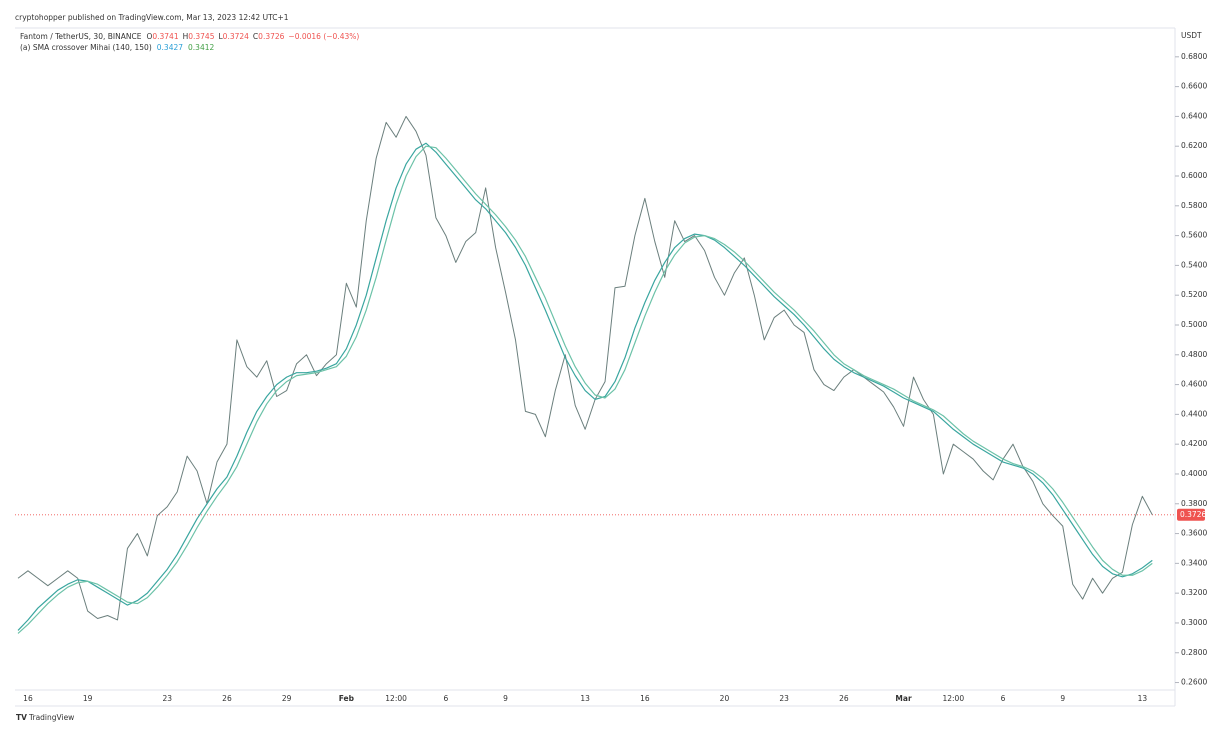 The height and width of the screenshot is (740, 1220). I want to click on y-tick-label: 0.5600, so click(1194, 235).